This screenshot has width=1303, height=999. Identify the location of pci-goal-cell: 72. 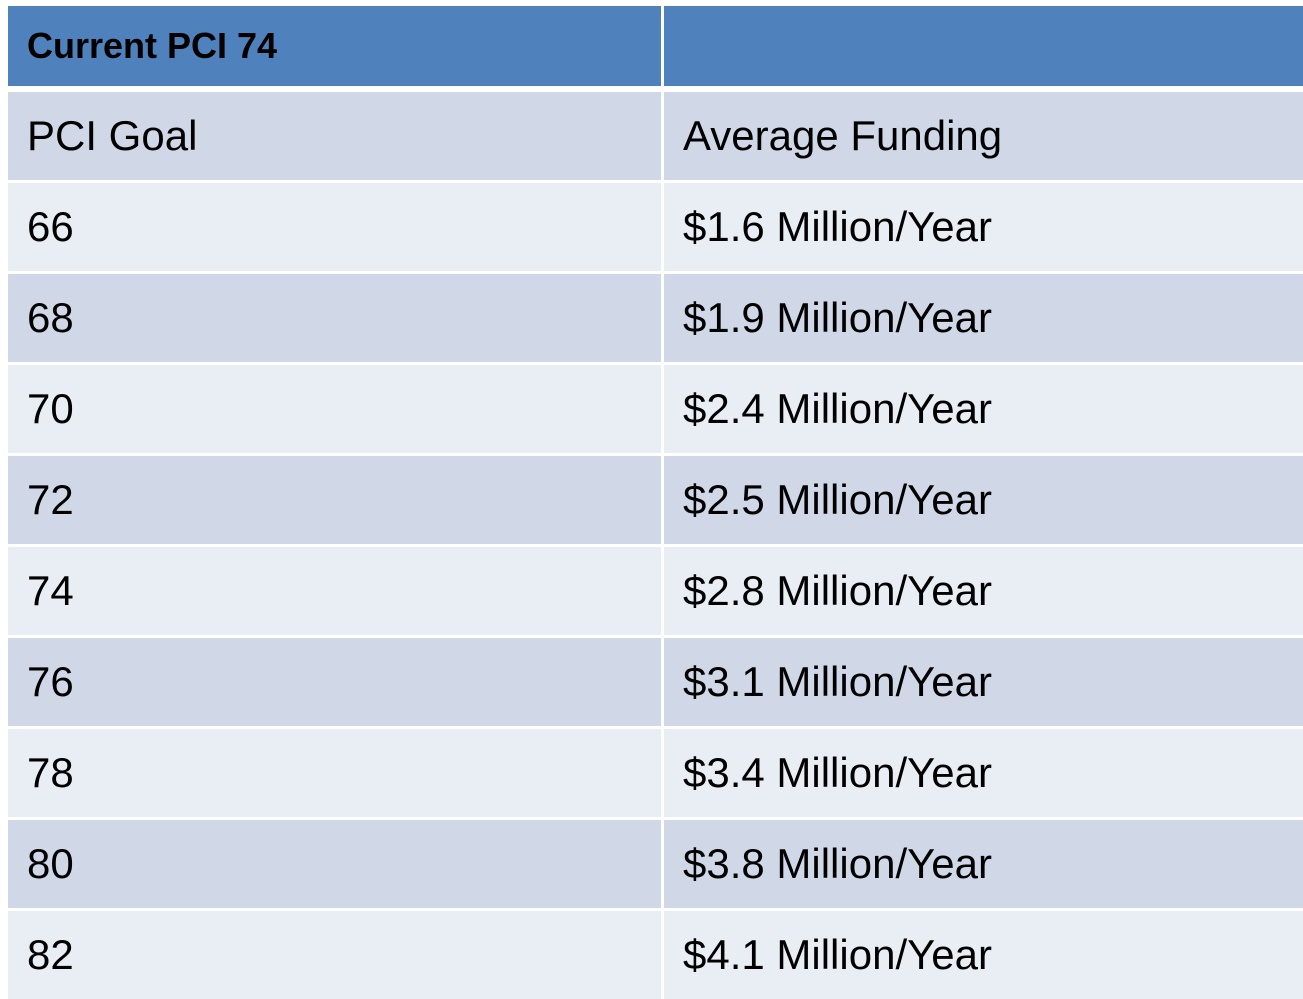
(334, 500).